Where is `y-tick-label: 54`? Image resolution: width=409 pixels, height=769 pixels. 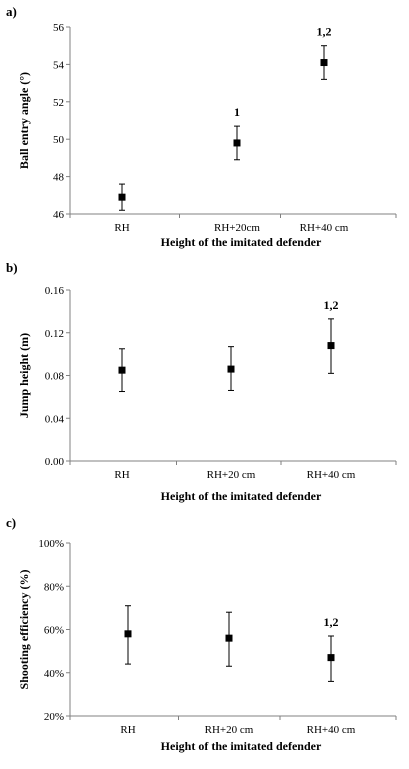 y-tick-label: 54 is located at coordinates (59, 65).